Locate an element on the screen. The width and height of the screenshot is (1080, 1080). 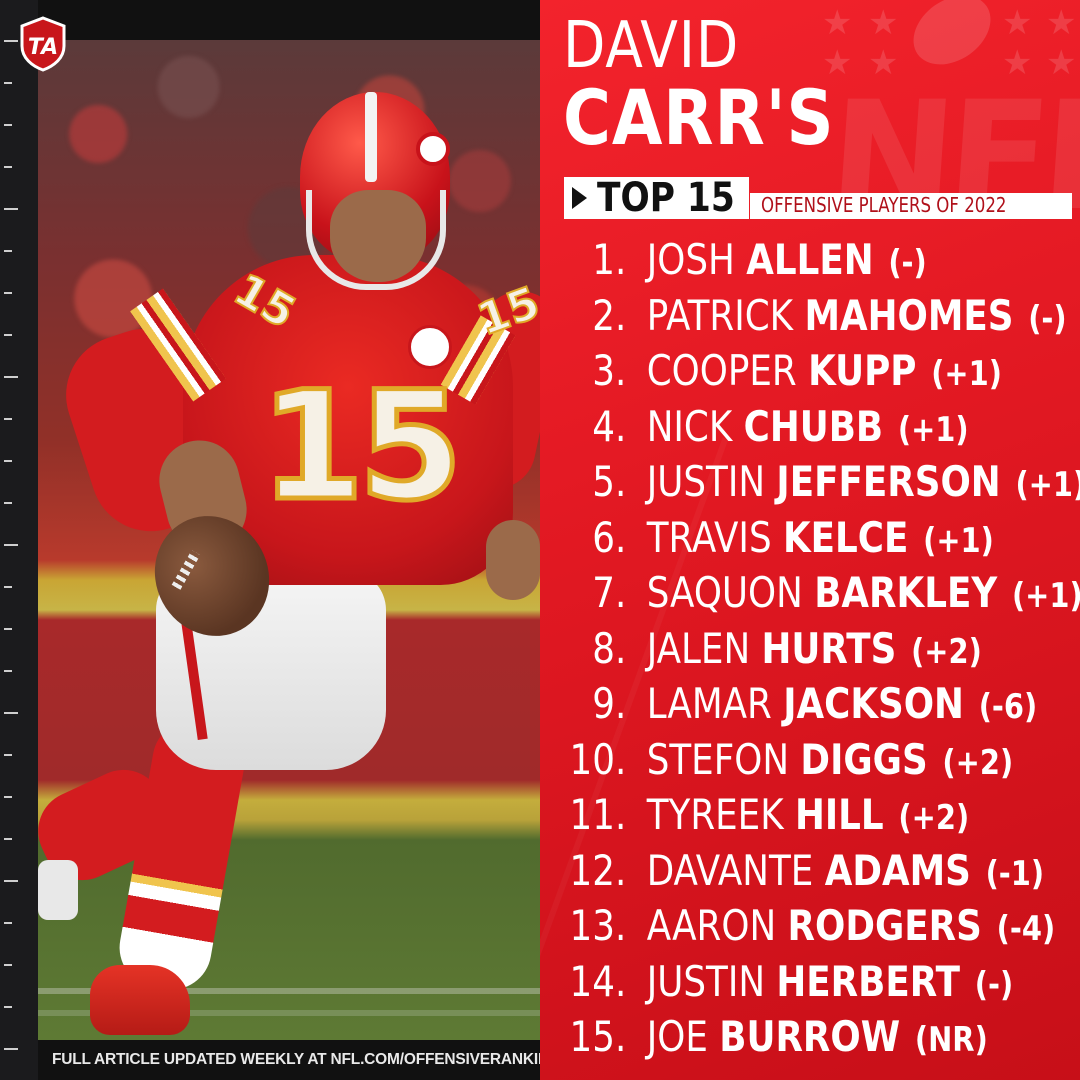
player-last-name: RODGERS is located at coordinates (884, 925).